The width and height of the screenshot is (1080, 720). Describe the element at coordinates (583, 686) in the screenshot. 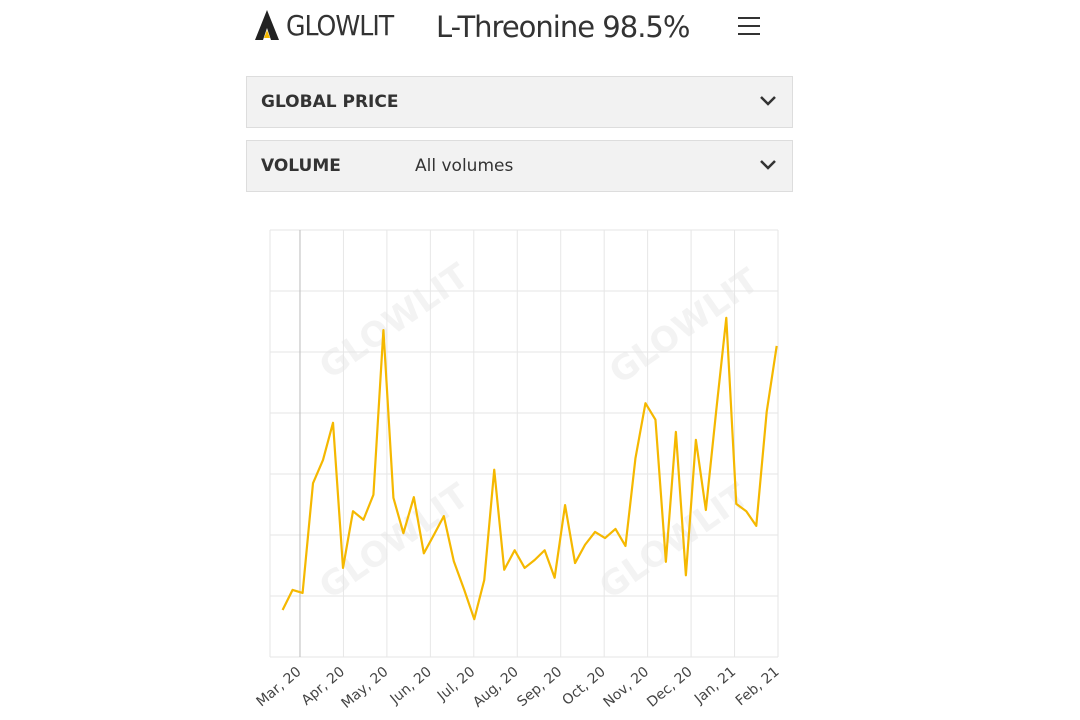

I see `x-tick-label: Oct, 20` at that location.